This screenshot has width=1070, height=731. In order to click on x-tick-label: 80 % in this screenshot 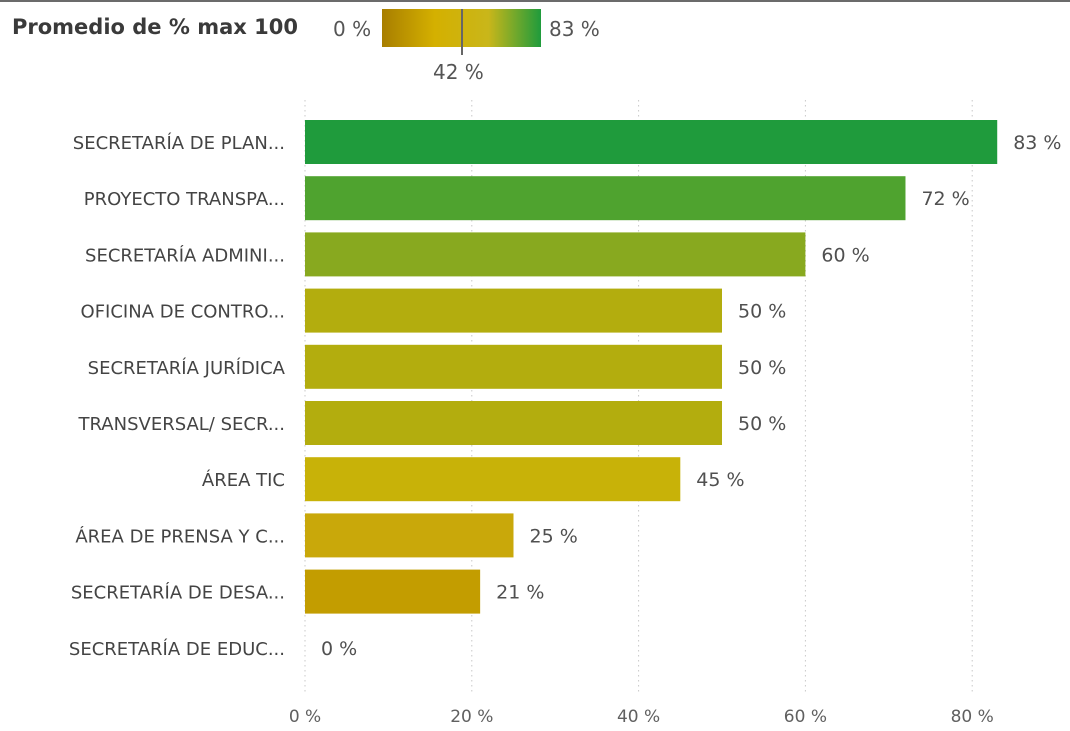, I will do `click(972, 717)`.